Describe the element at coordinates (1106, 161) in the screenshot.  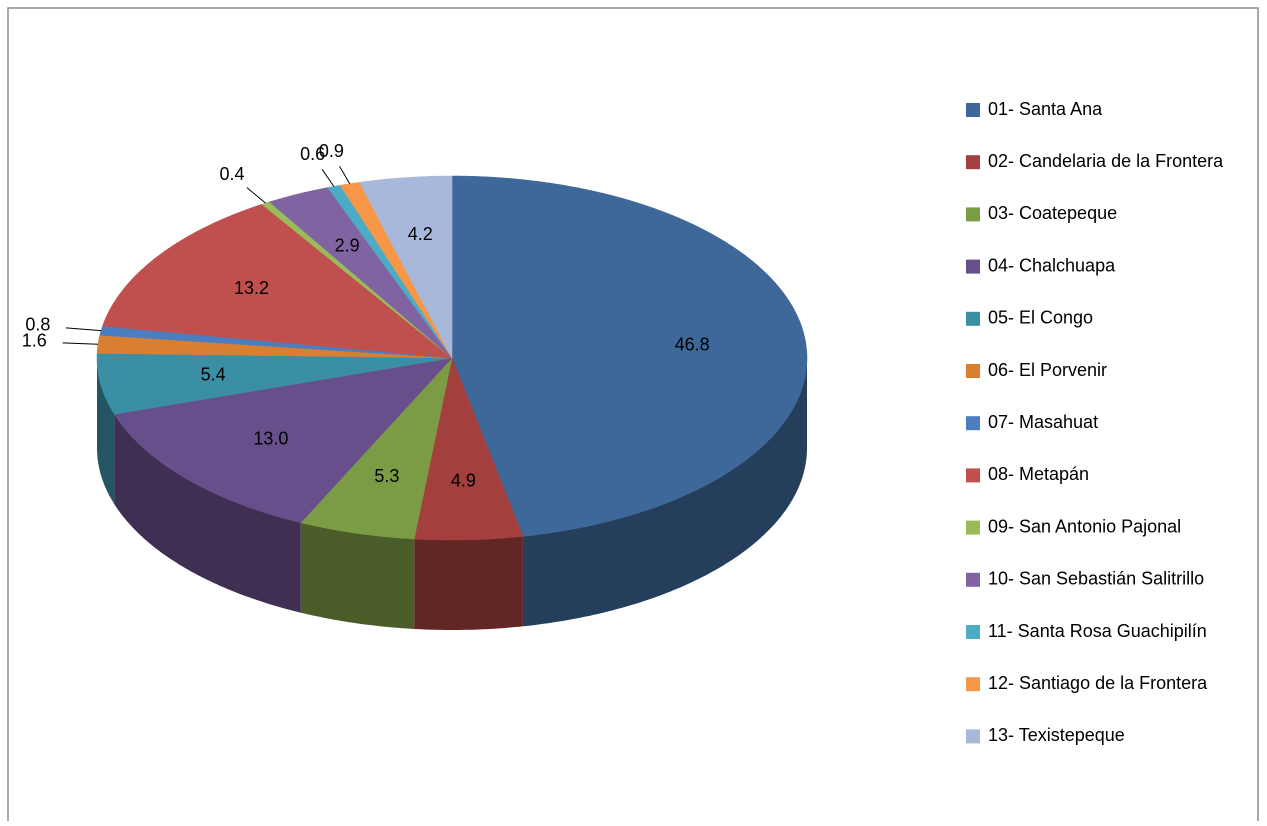
I see `legend-label: 02- Candelaria de la Frontera` at that location.